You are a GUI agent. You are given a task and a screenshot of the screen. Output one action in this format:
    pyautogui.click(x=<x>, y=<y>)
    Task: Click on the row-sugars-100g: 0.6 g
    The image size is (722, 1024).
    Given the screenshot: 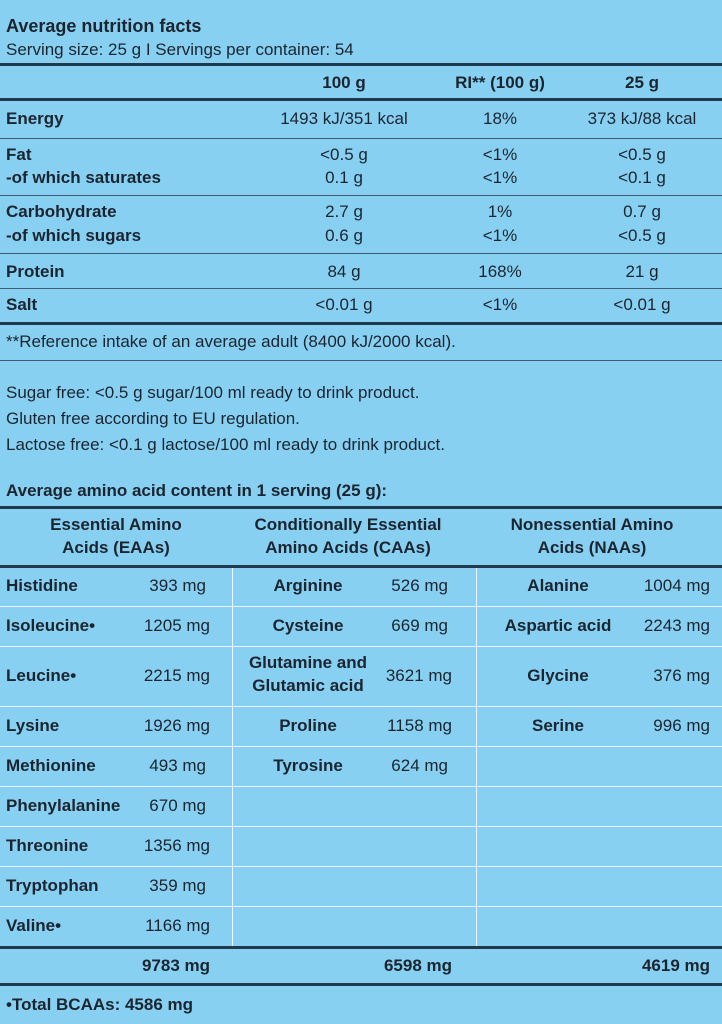 What is the action you would take?
    pyautogui.click(x=344, y=235)
    